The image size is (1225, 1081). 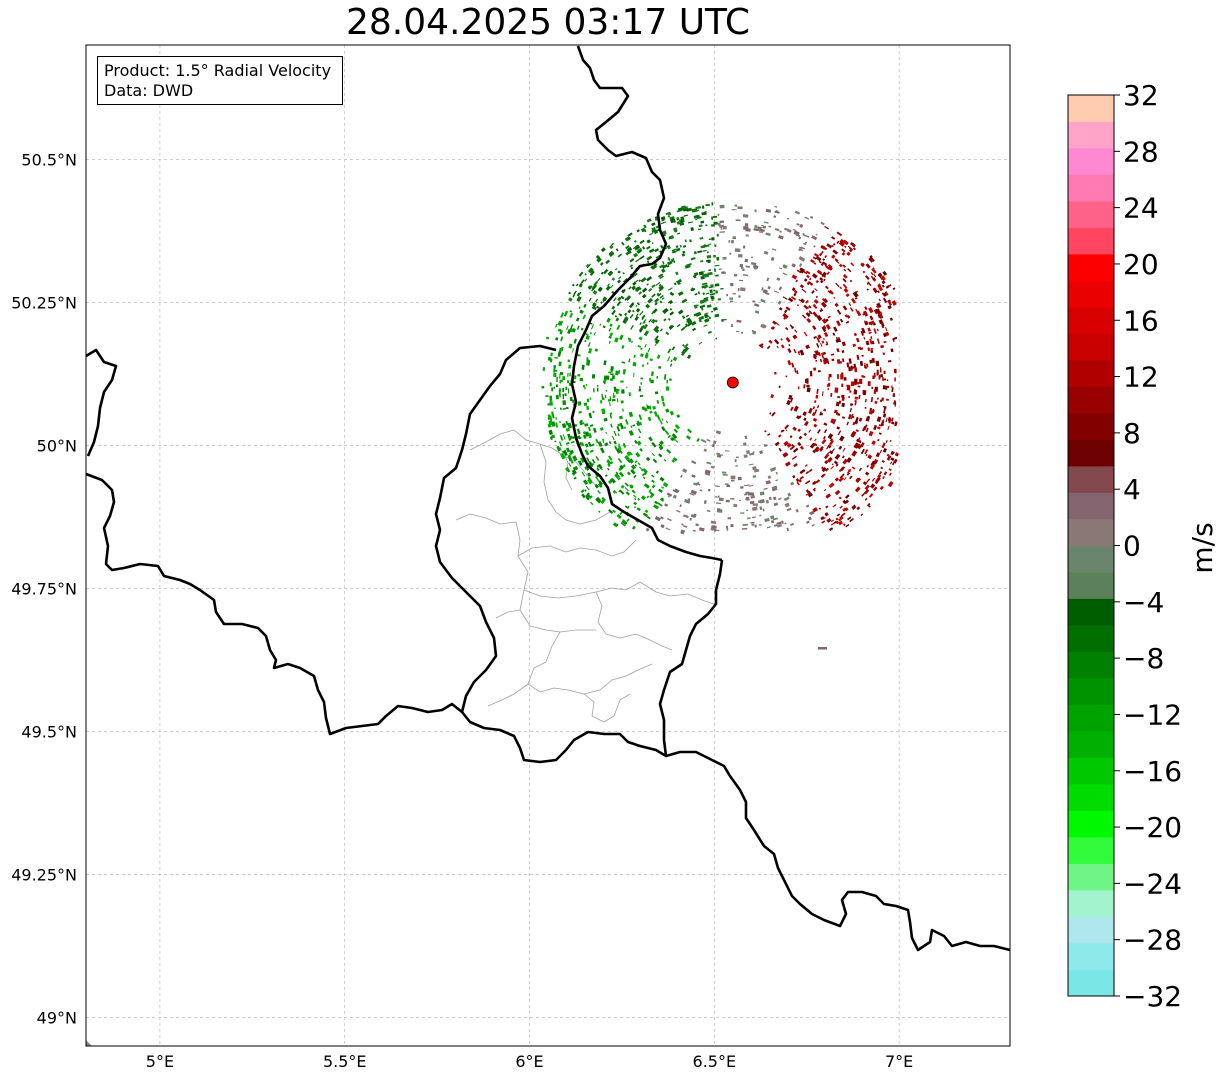 I want to click on product-line: Product: 1.5° Radial Velocity, so click(x=218, y=70).